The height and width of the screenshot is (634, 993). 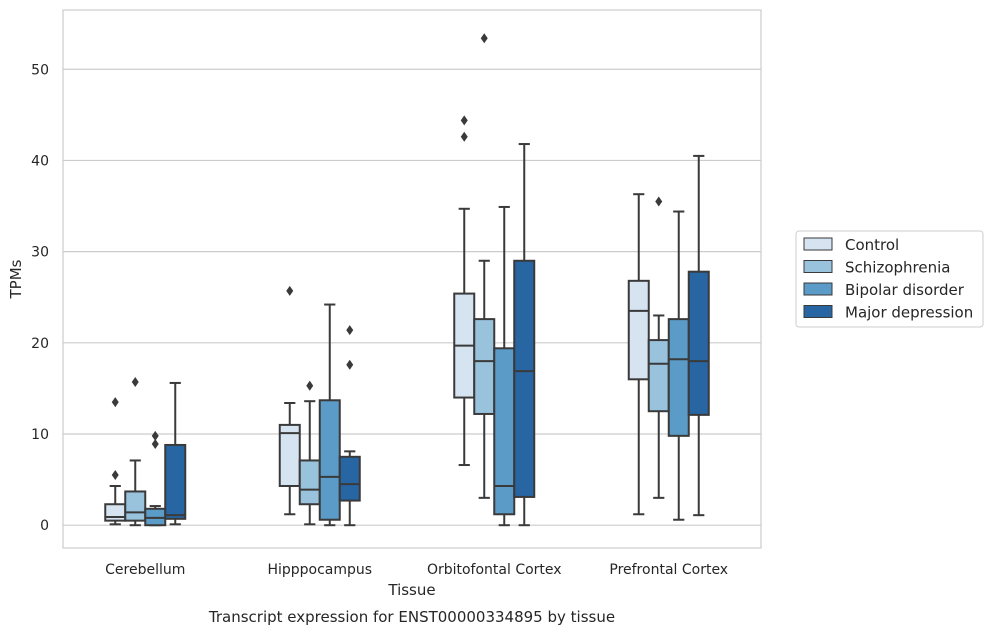 I want to click on x-tick-label: Cerebellum, so click(x=145, y=570).